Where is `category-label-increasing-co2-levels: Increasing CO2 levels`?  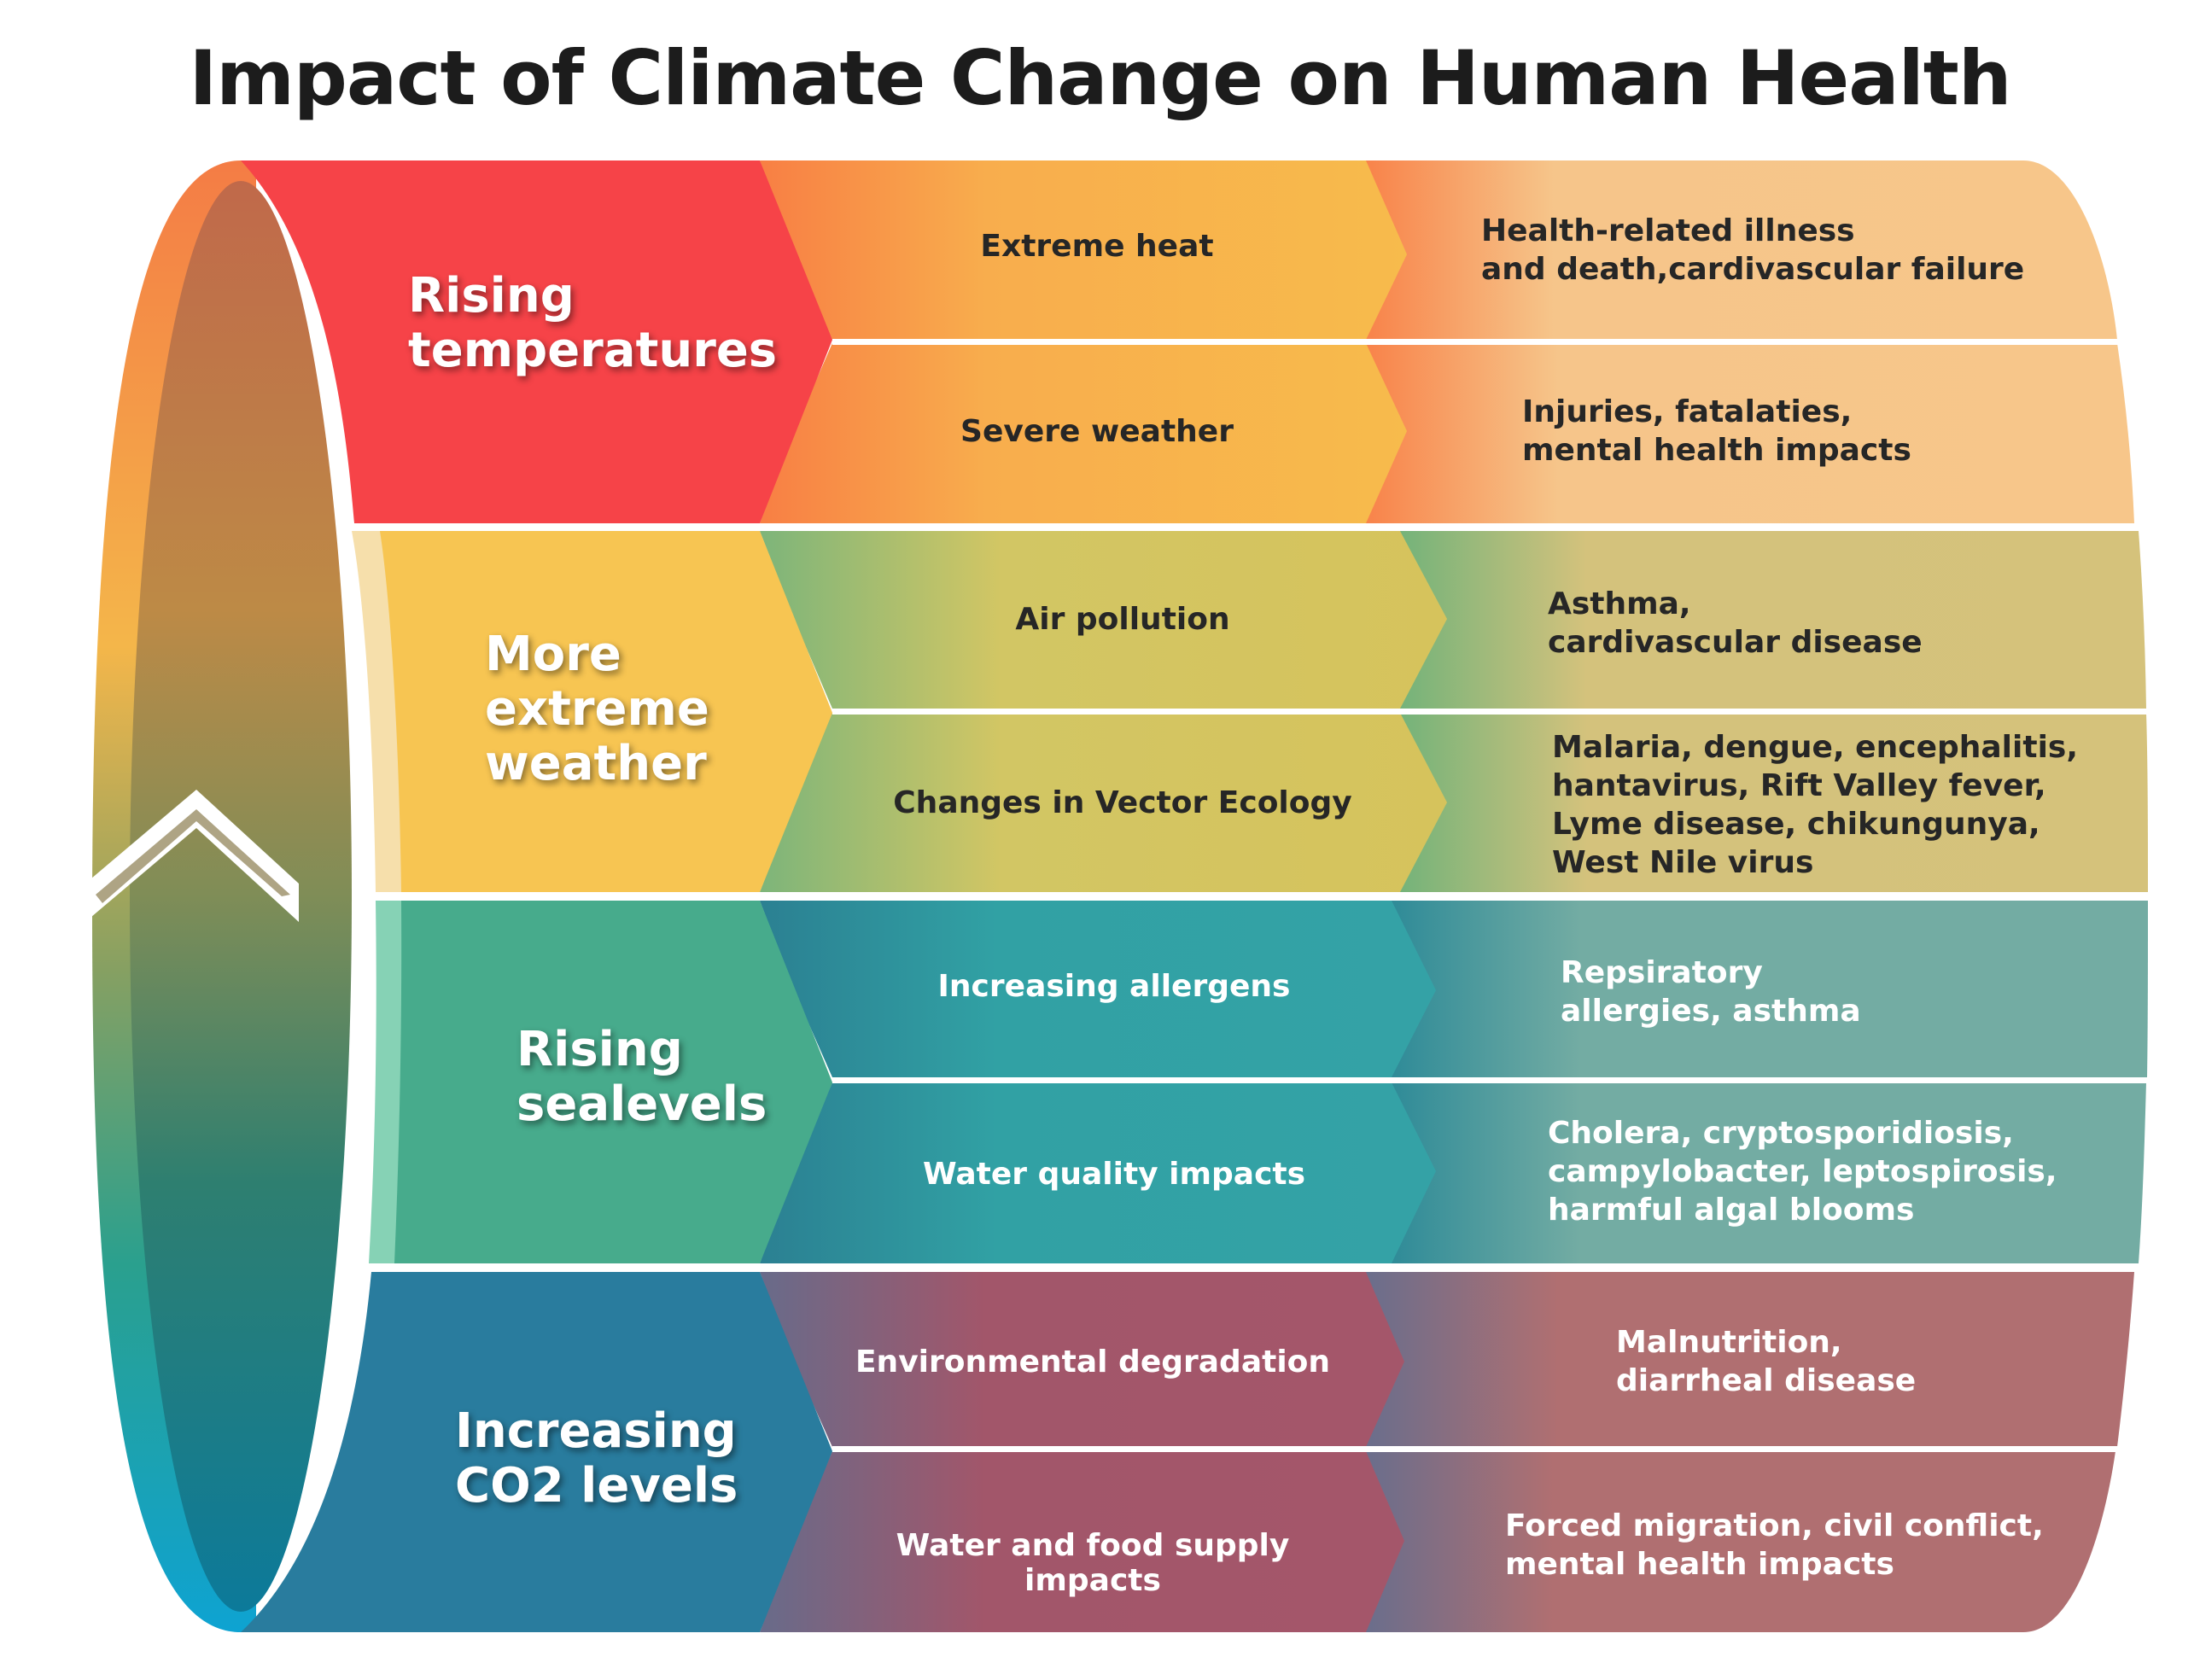
category-label-increasing-co2-levels: Increasing CO2 levels is located at coordinates (596, 1458).